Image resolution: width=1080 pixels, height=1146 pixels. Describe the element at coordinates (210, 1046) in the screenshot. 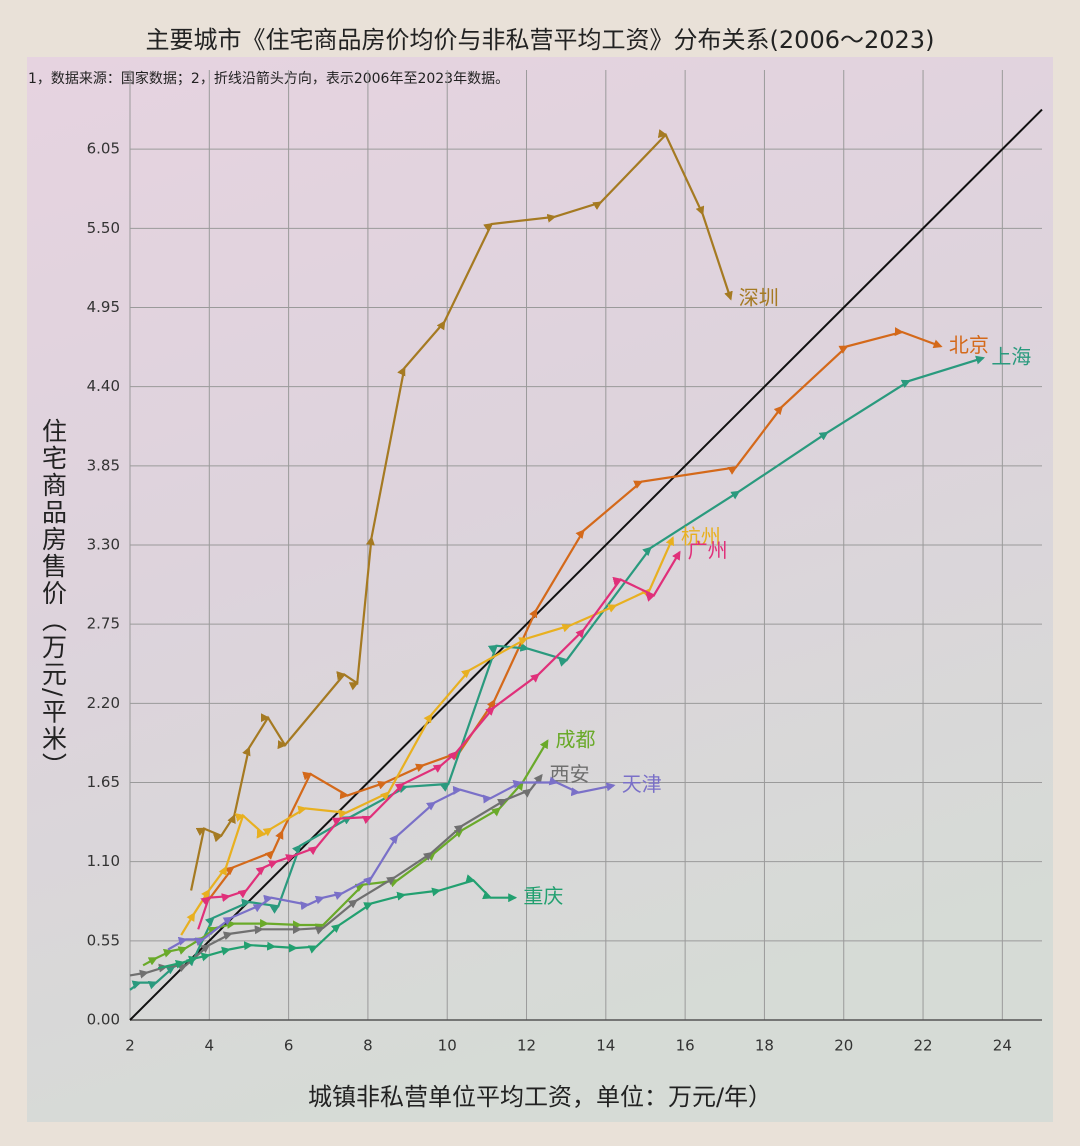

I see `x-tick-label: 4` at that location.